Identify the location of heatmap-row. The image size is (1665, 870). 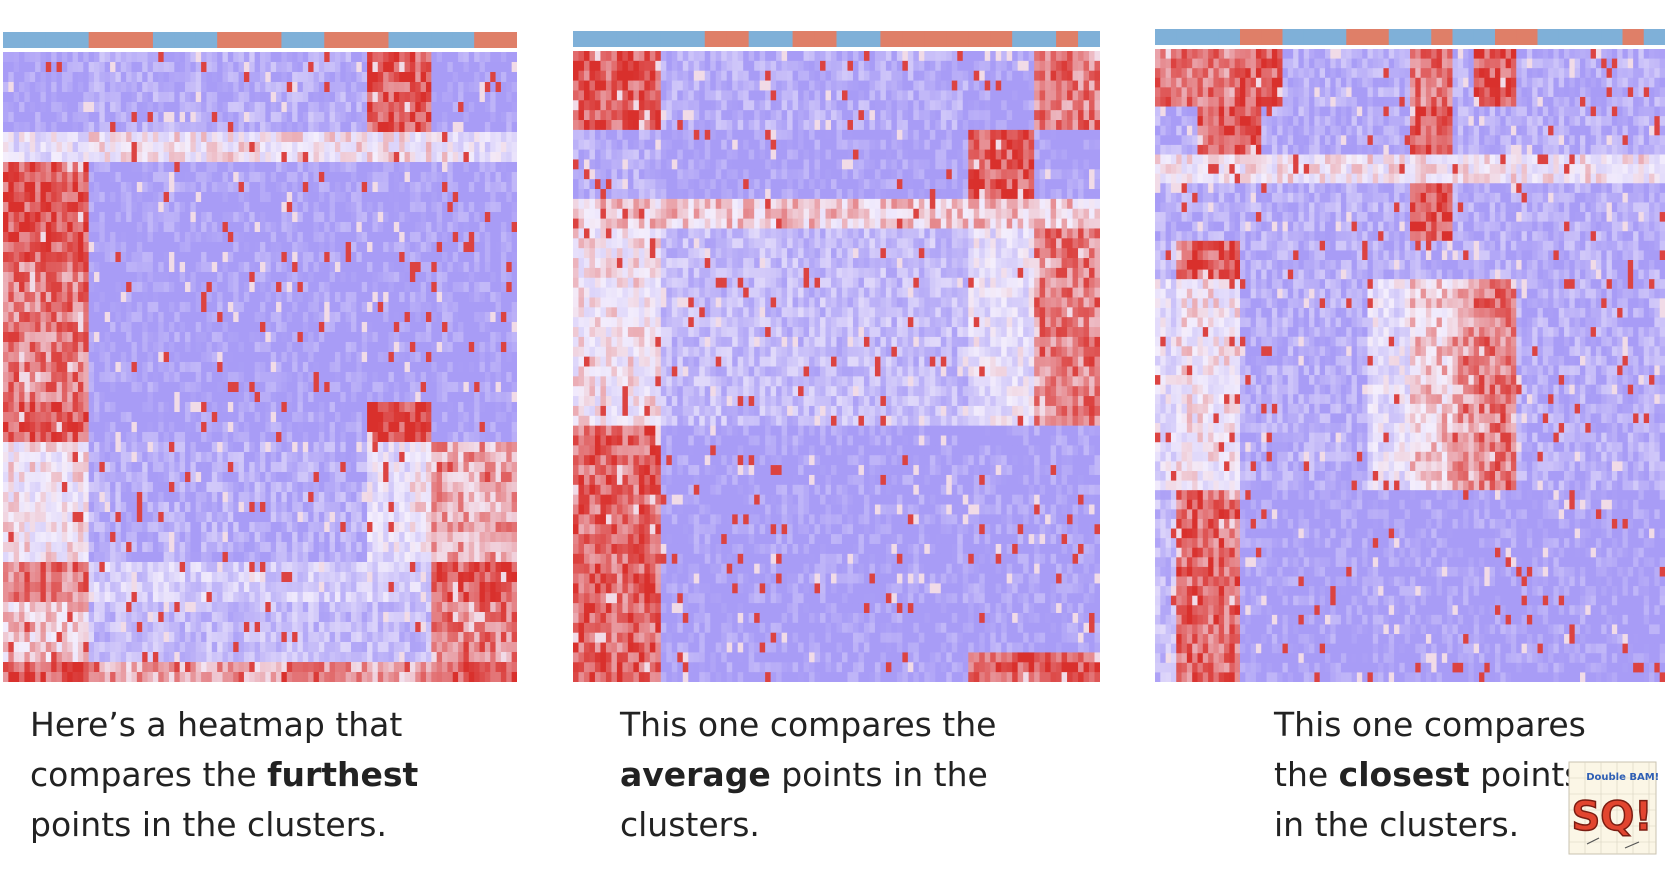
(260, 367).